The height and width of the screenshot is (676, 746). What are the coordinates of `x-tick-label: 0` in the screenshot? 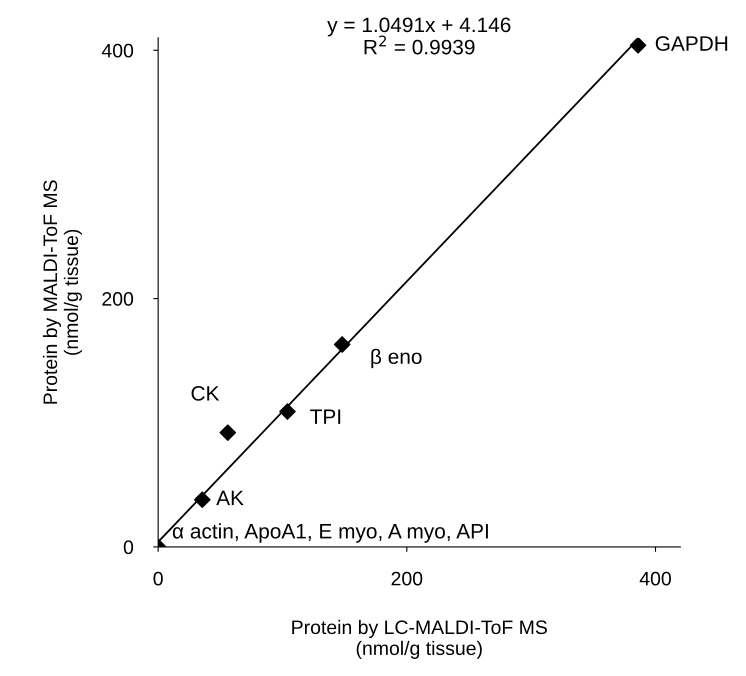 It's located at (158, 579).